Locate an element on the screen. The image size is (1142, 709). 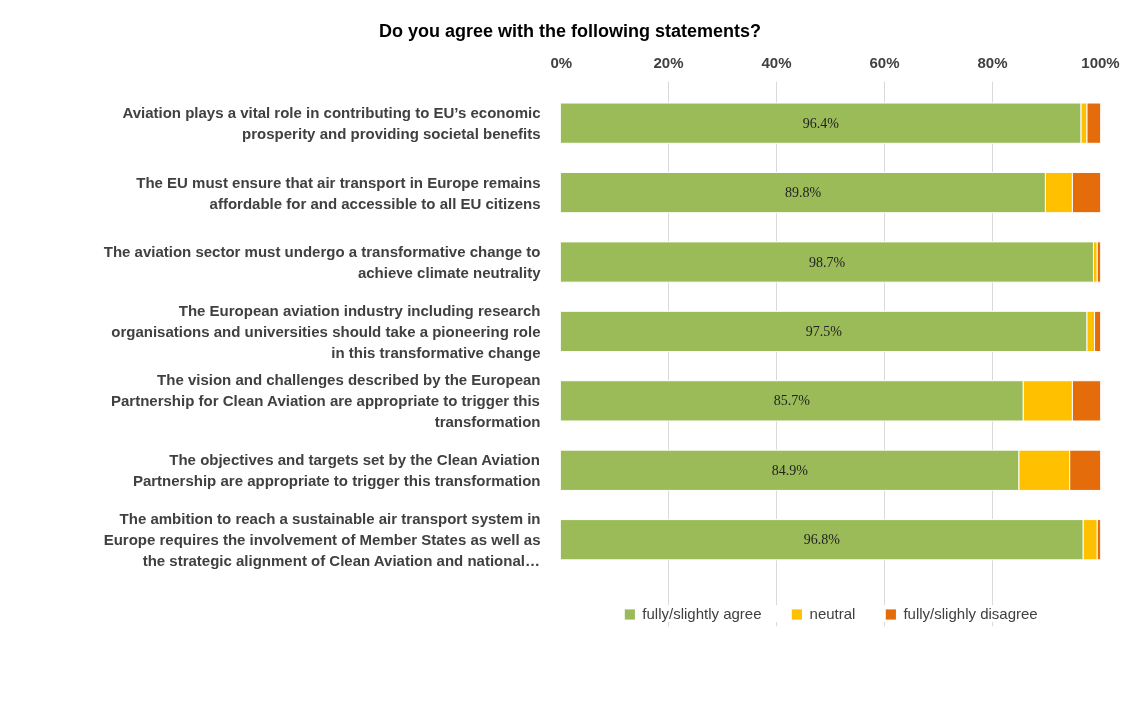
bar is located at coordinates (827, 262).